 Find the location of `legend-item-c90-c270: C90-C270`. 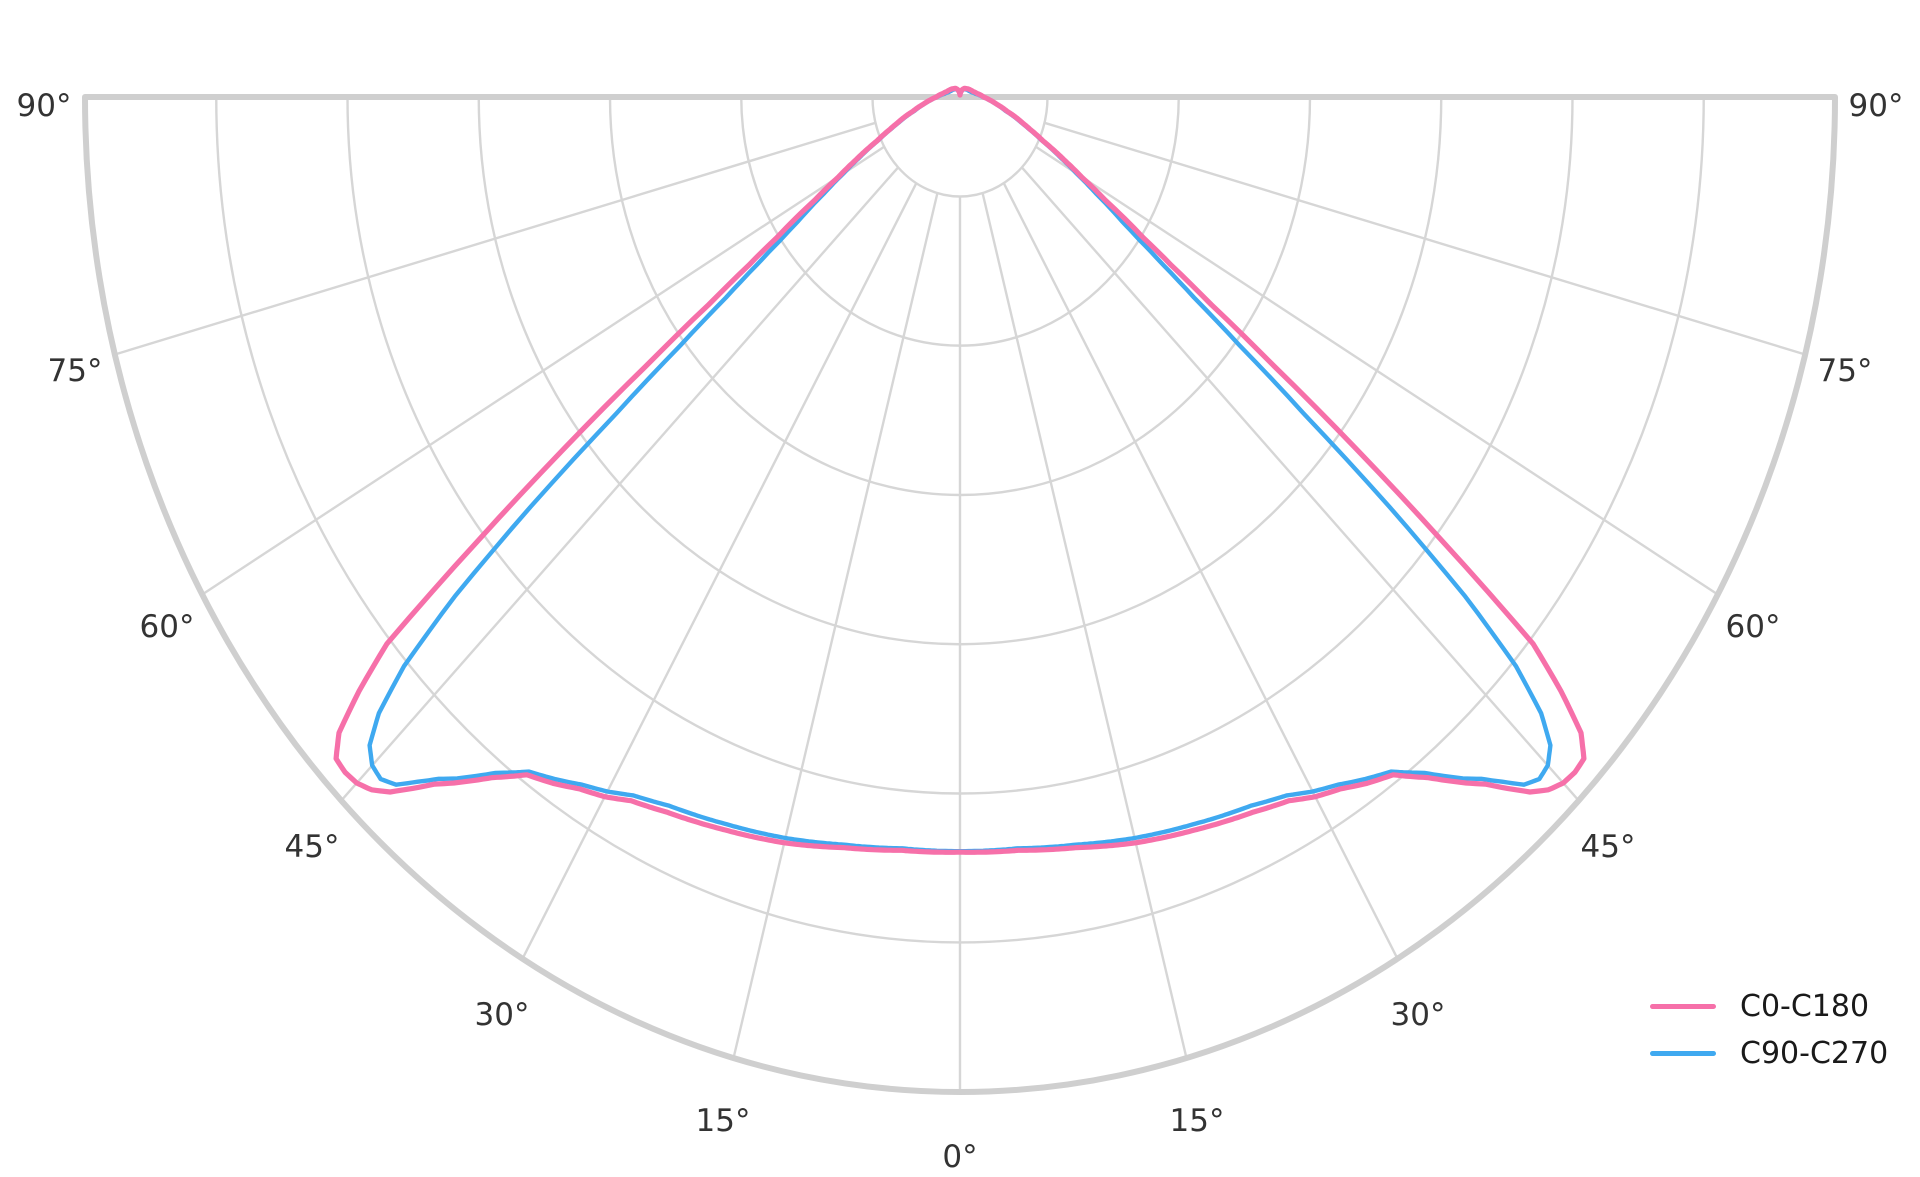

legend-item-c90-c270: C90-C270 is located at coordinates (1769, 1053).